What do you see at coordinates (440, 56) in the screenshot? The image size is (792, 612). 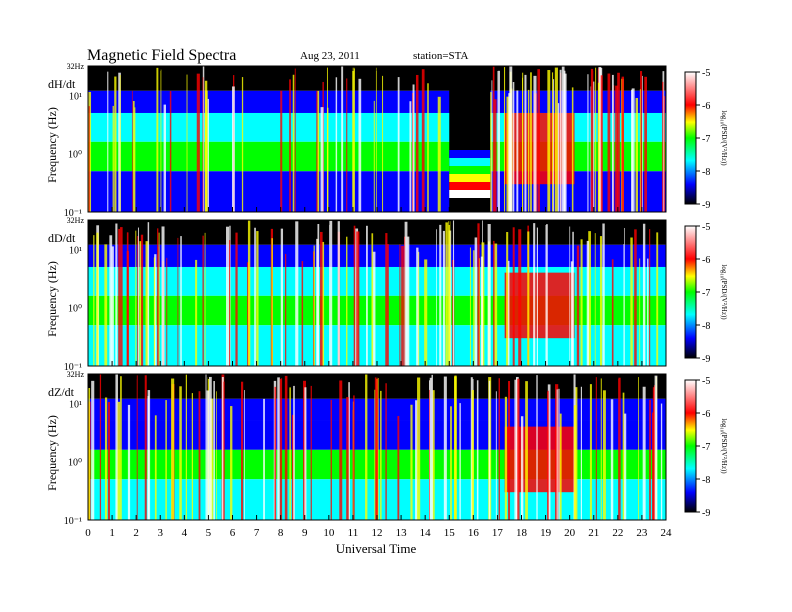 I see `figure-station: station=STA` at bounding box center [440, 56].